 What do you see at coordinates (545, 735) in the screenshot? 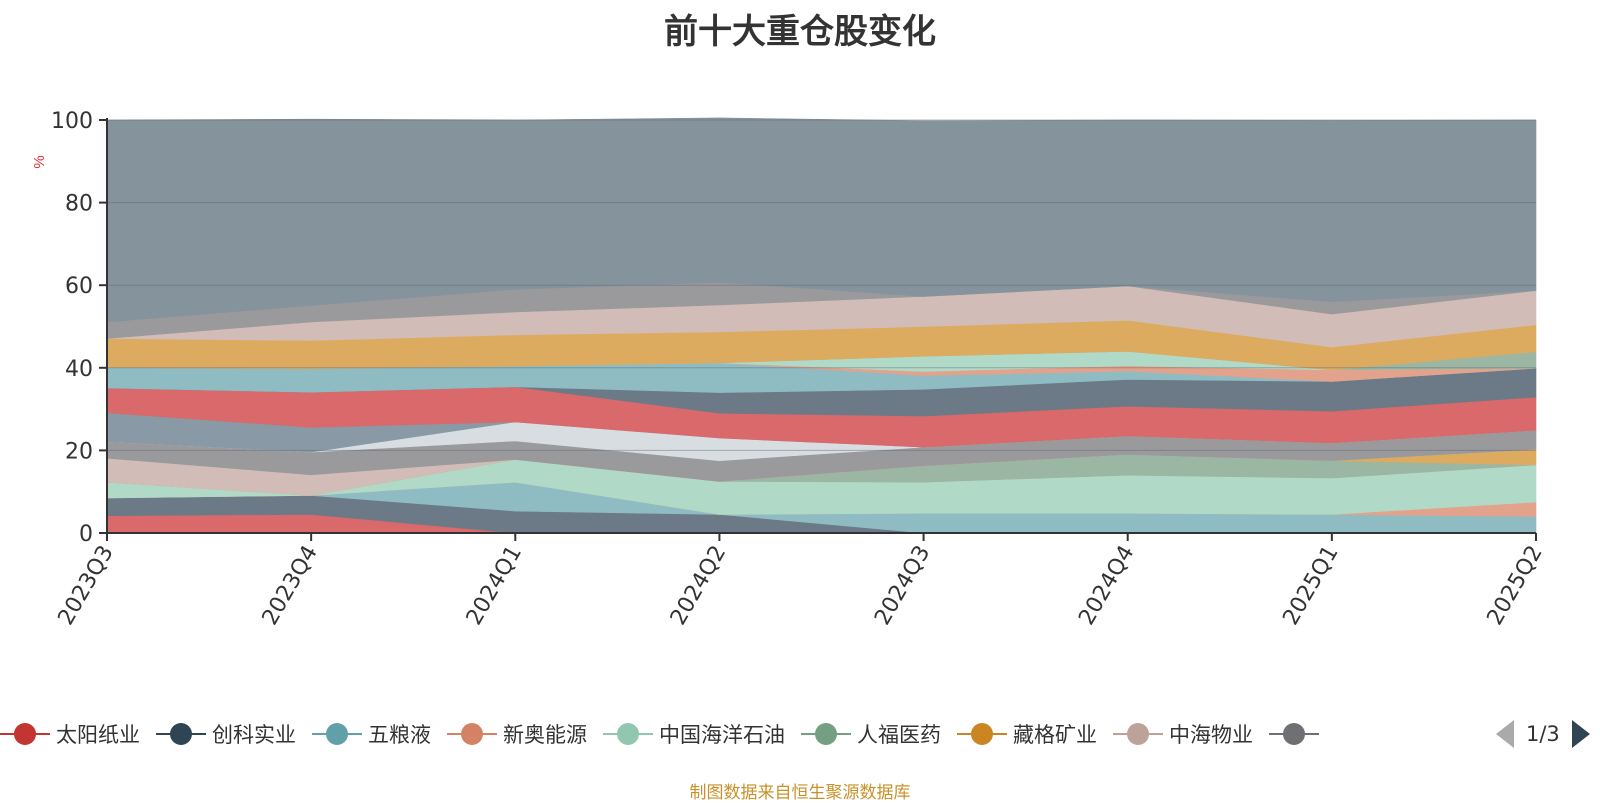
I see `legend-label: 新奥能源` at bounding box center [545, 735].